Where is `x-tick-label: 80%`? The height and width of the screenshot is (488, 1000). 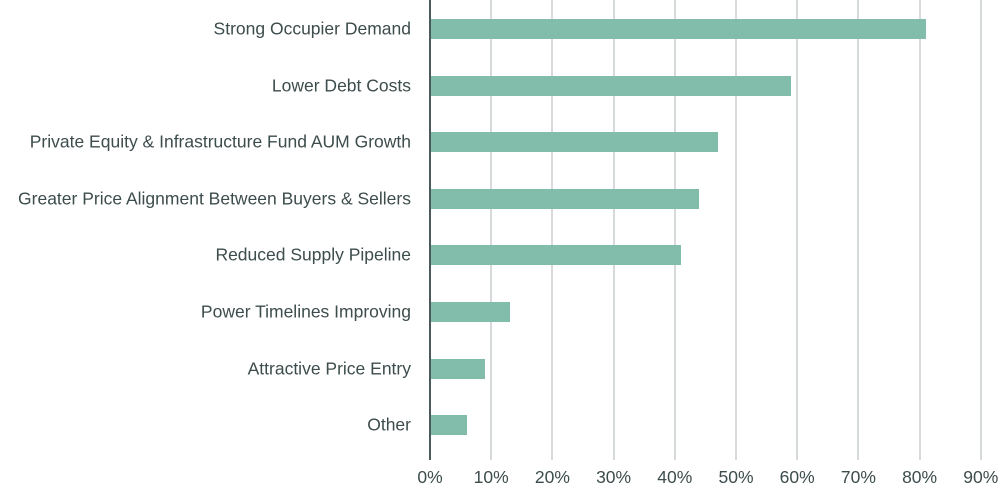 x-tick-label: 80% is located at coordinates (920, 477).